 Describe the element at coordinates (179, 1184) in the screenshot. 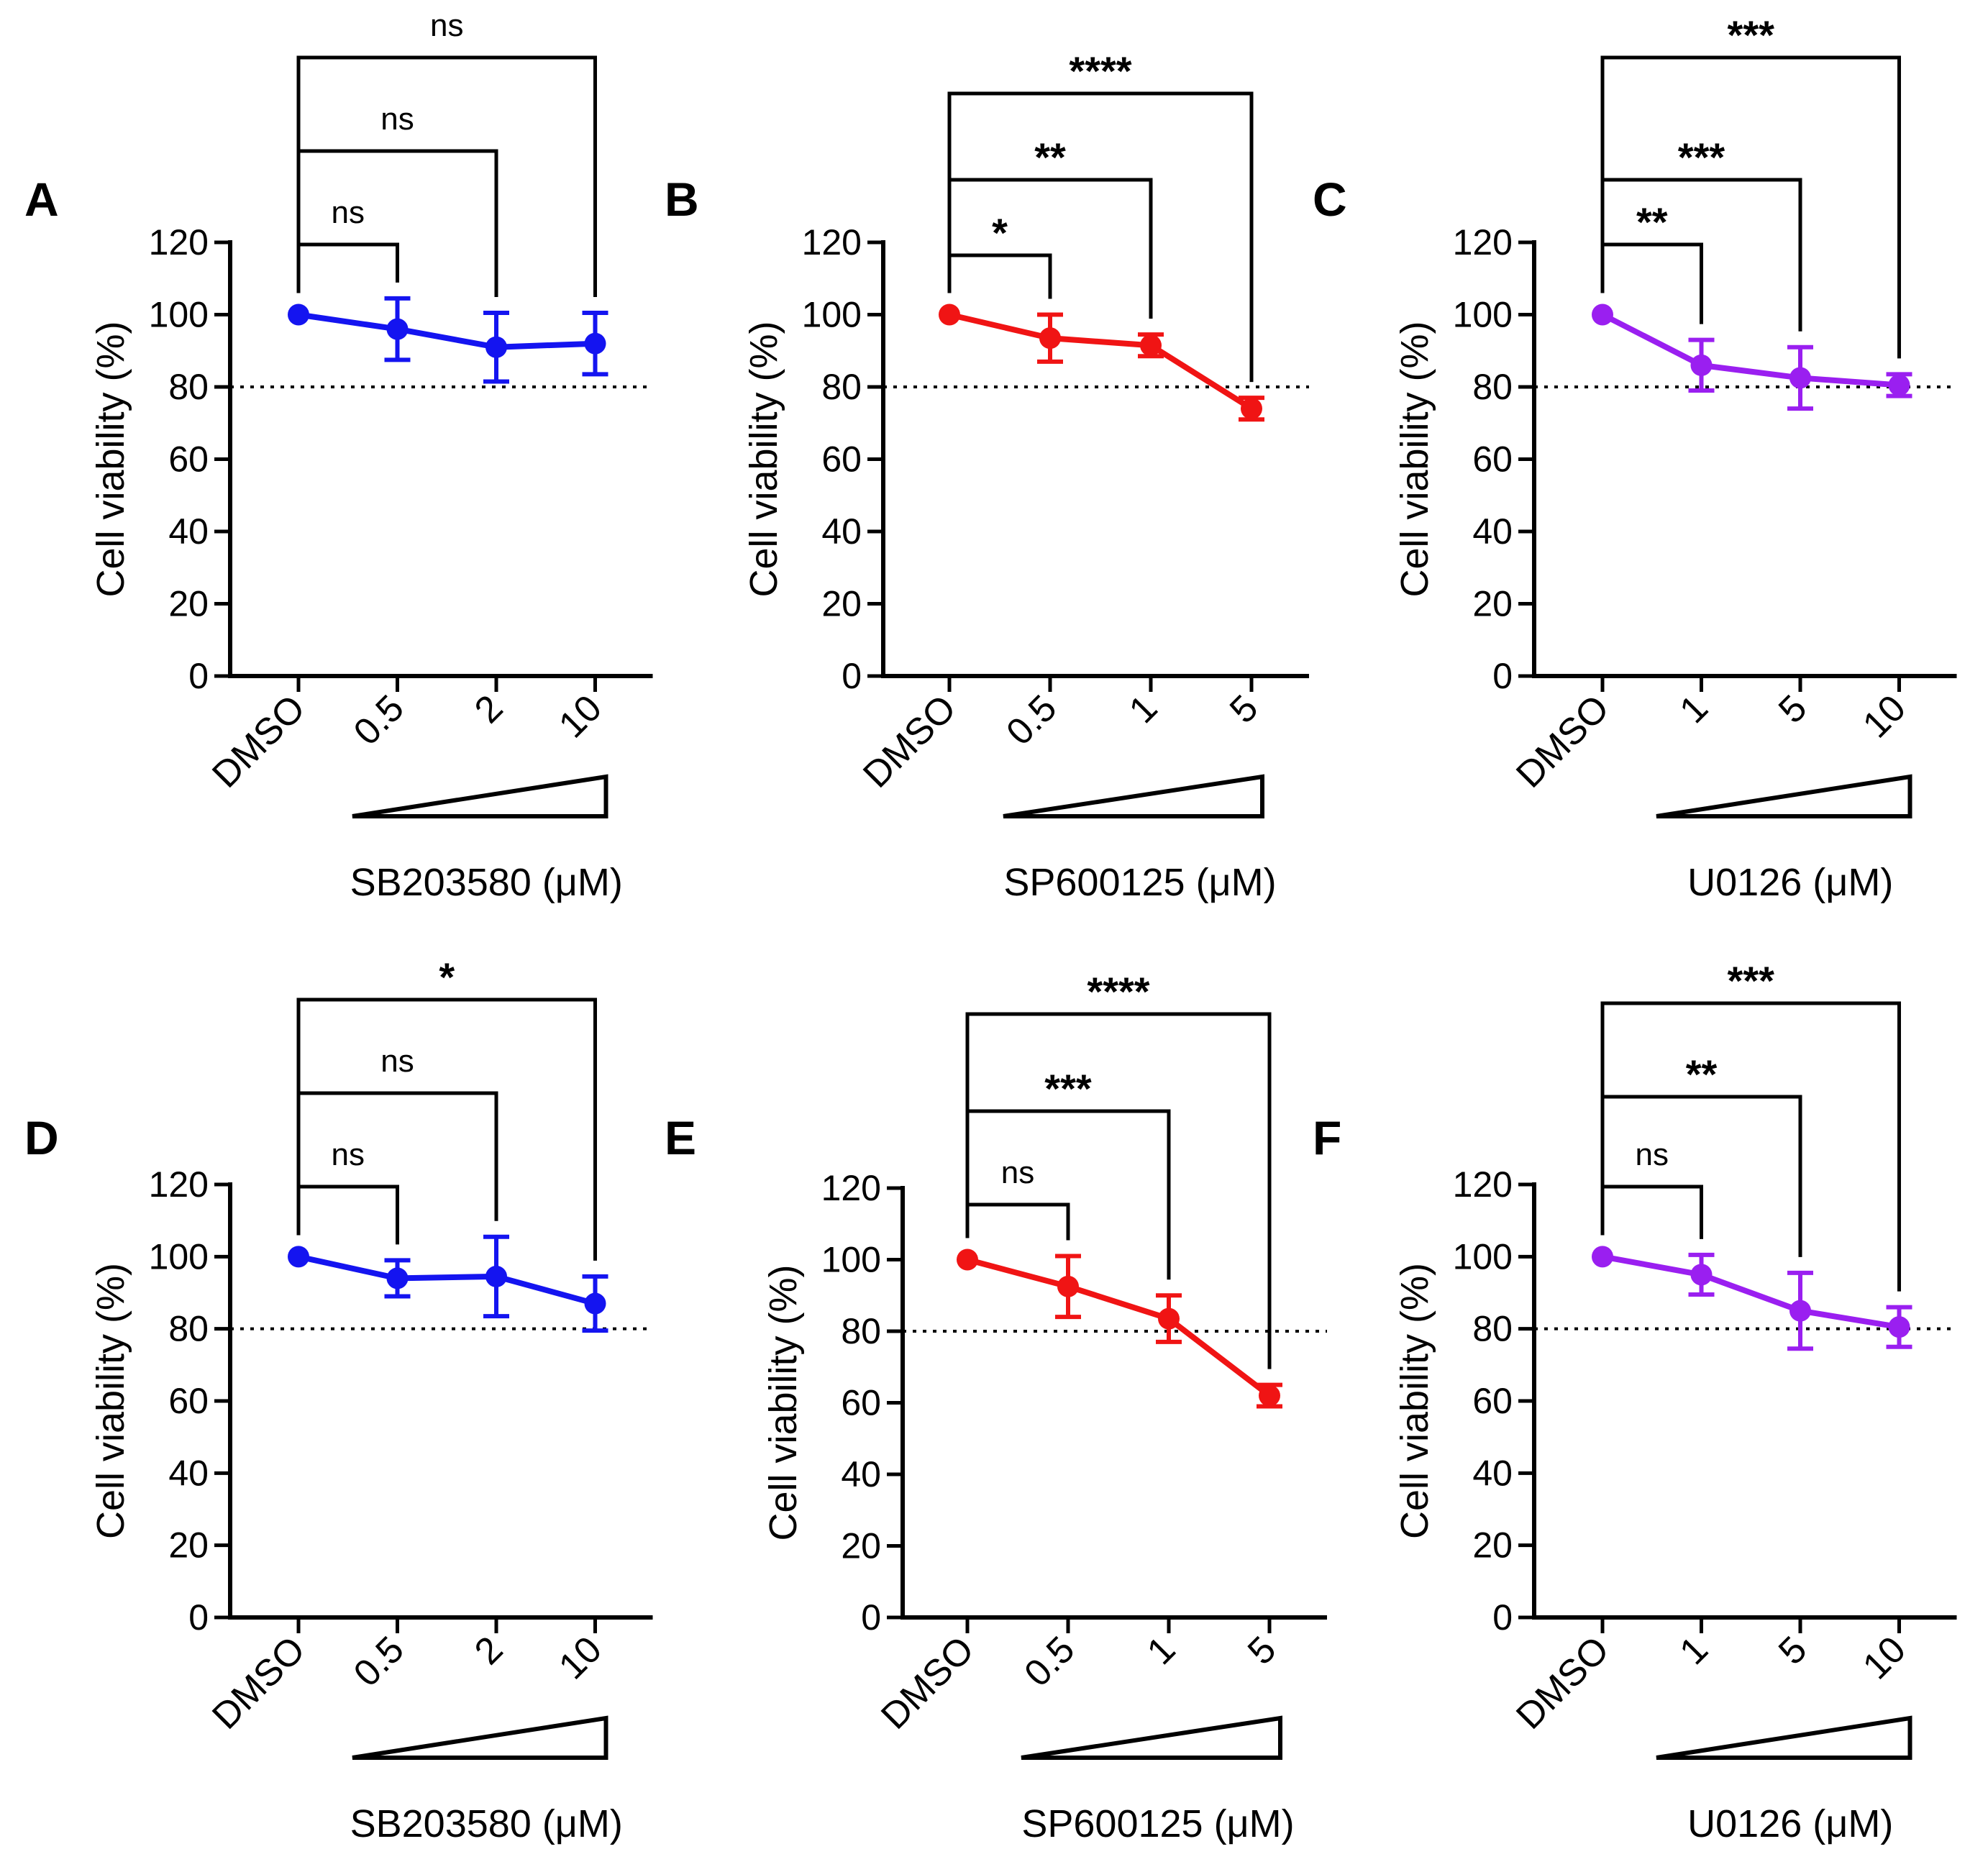

I see `y-tick-label: 120` at that location.